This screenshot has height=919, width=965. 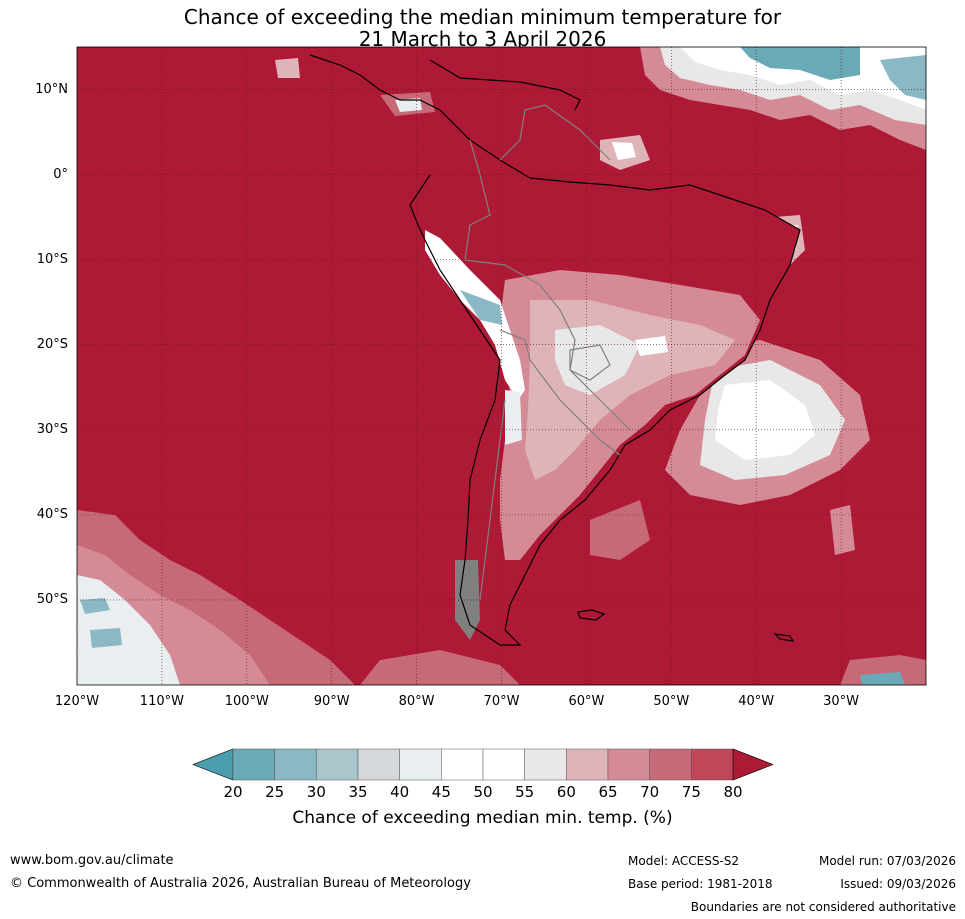 I want to click on lon-label: 60°W, so click(x=586, y=701).